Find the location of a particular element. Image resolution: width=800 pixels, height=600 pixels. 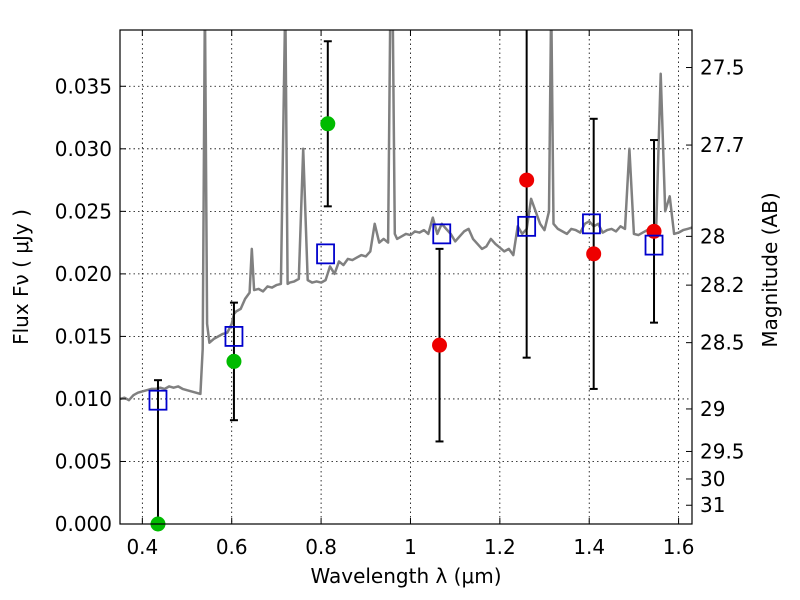

mag-tick-label: 28.5 is located at coordinates (722, 343).